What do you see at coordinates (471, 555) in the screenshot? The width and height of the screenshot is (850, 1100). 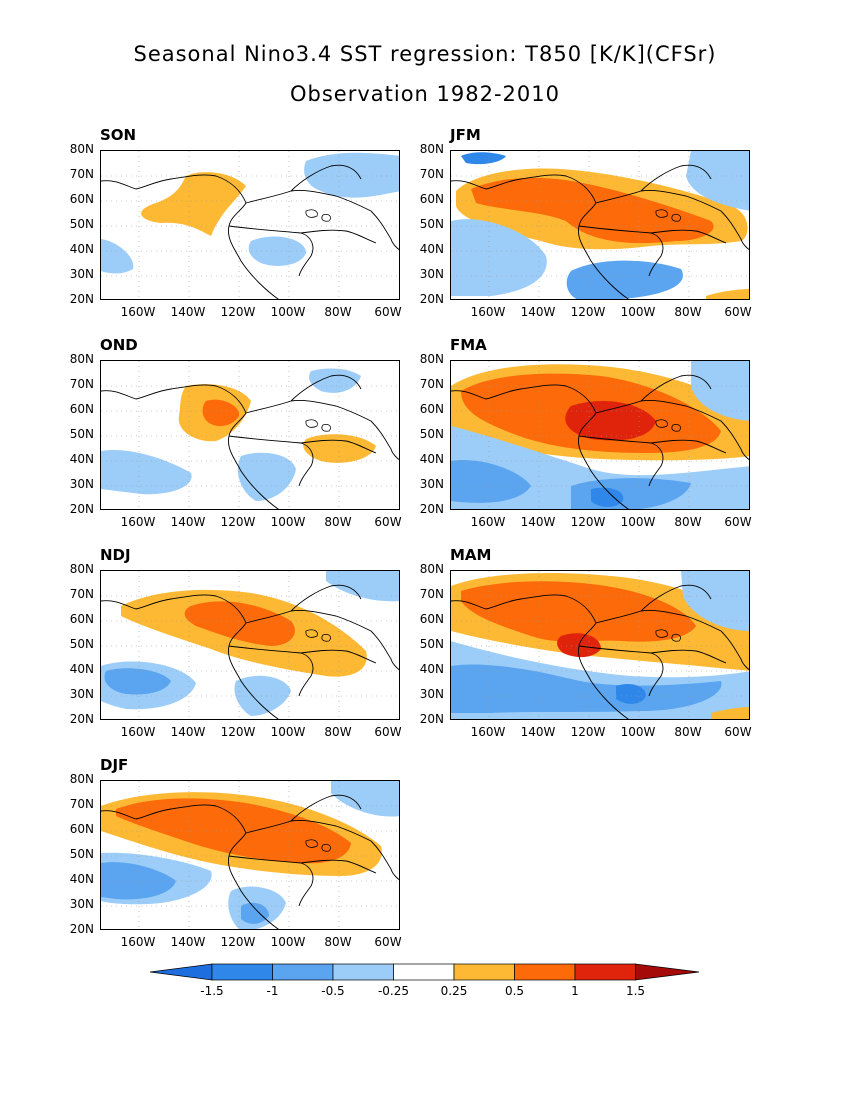 I see `panel-label-mam: MAM` at bounding box center [471, 555].